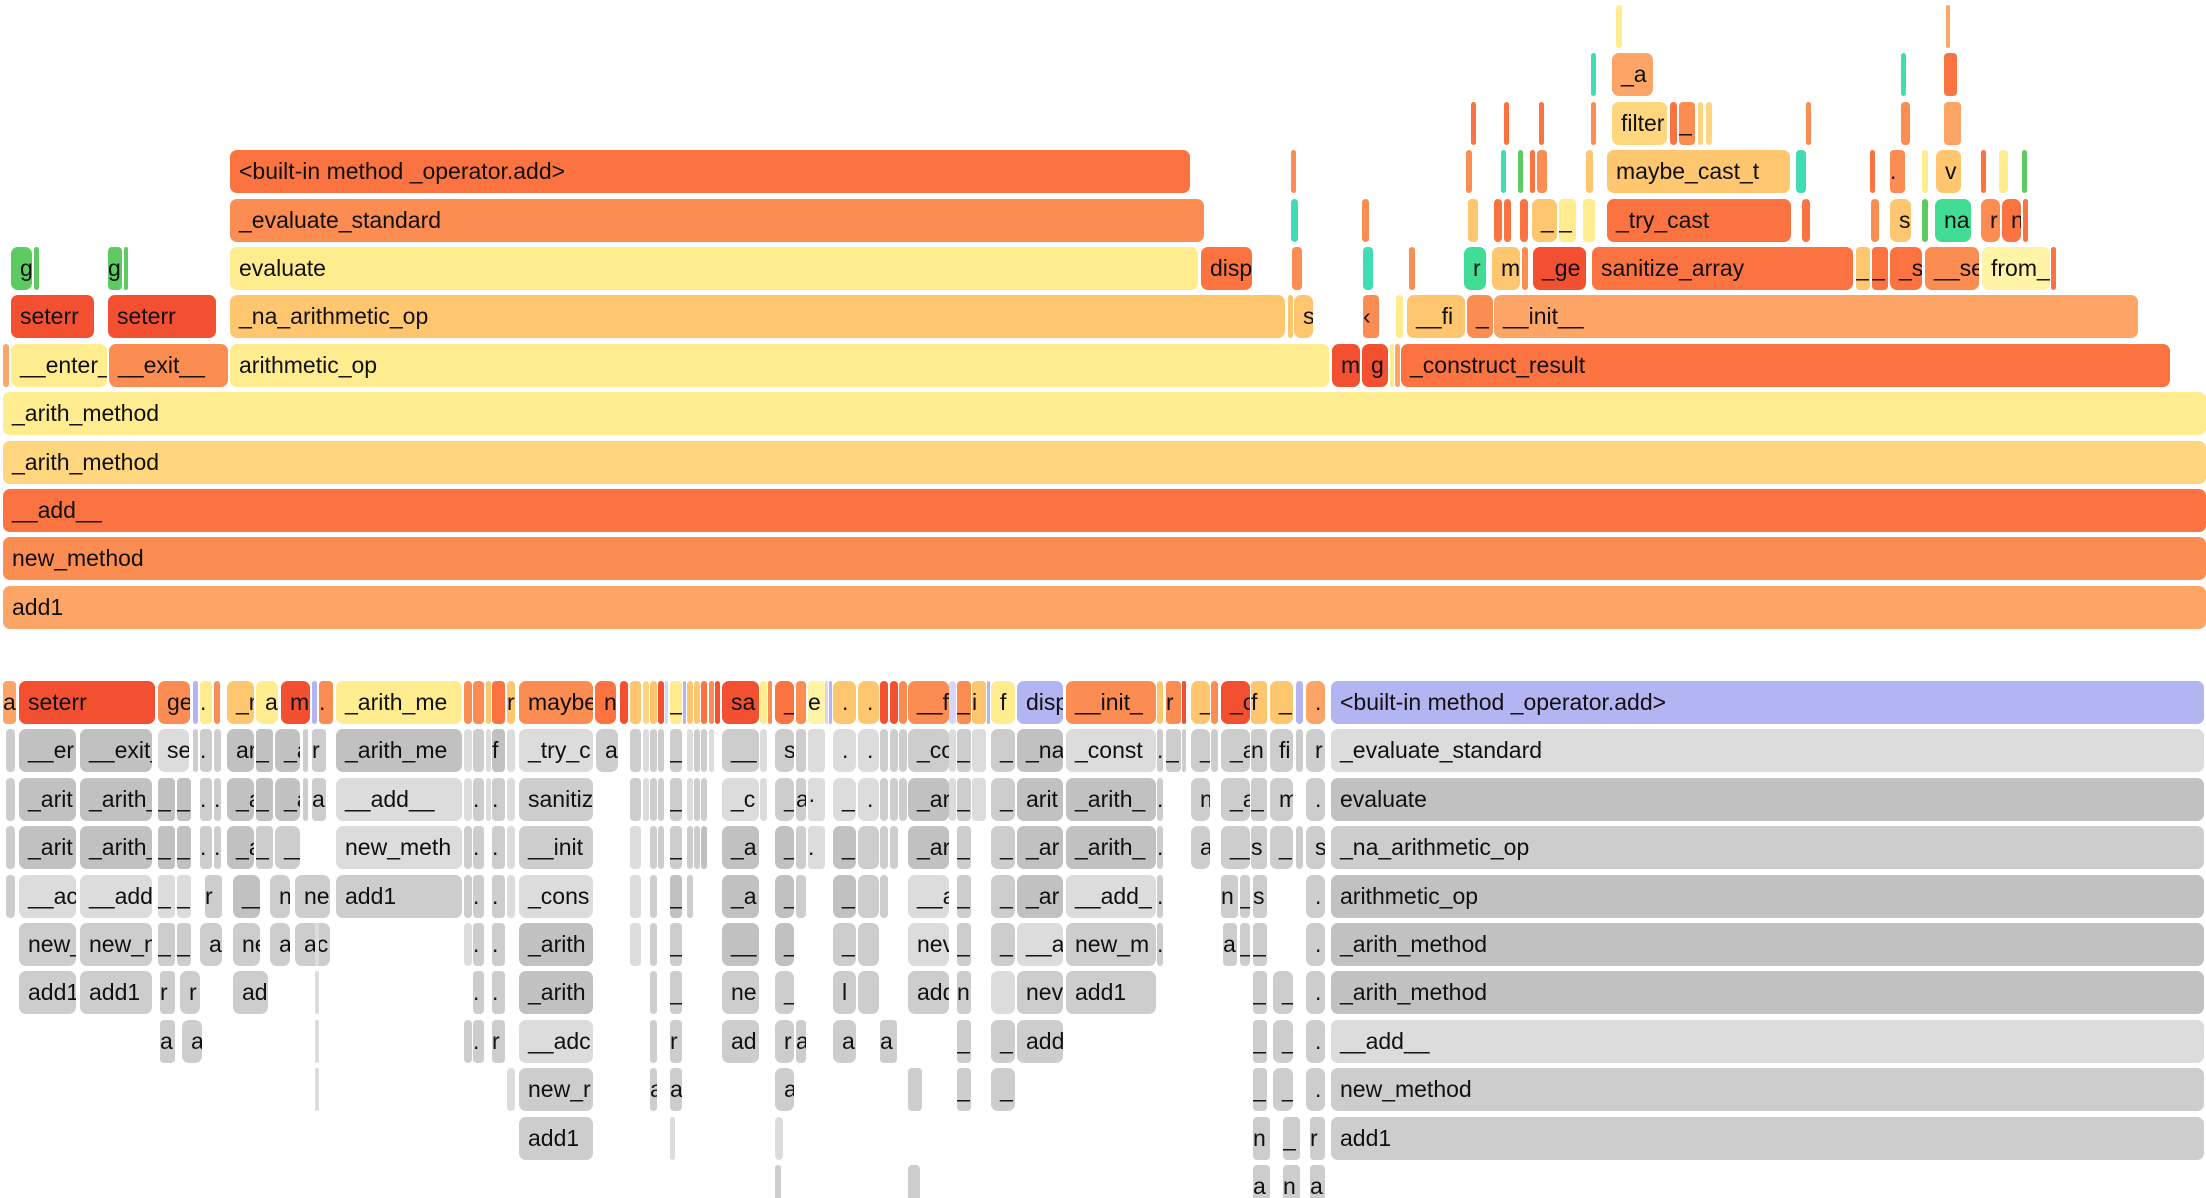 This screenshot has width=2206, height=1198. What do you see at coordinates (399, 799) in the screenshot?
I see `frame: __add__` at bounding box center [399, 799].